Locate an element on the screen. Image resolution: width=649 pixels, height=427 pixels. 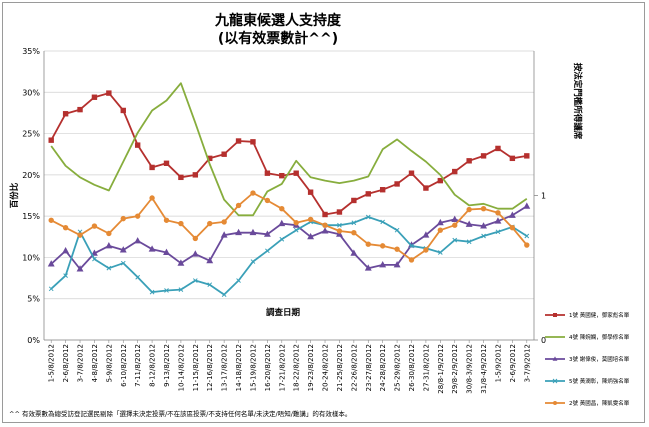
x-tick-label: 8-12/8/2012 is located at coordinates (153, 365).